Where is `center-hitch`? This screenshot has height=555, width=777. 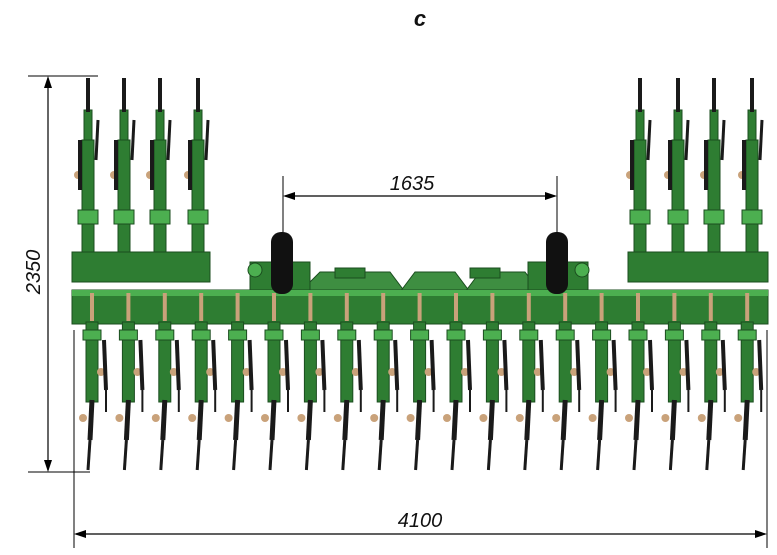 center-hitch is located at coordinates (418, 277).